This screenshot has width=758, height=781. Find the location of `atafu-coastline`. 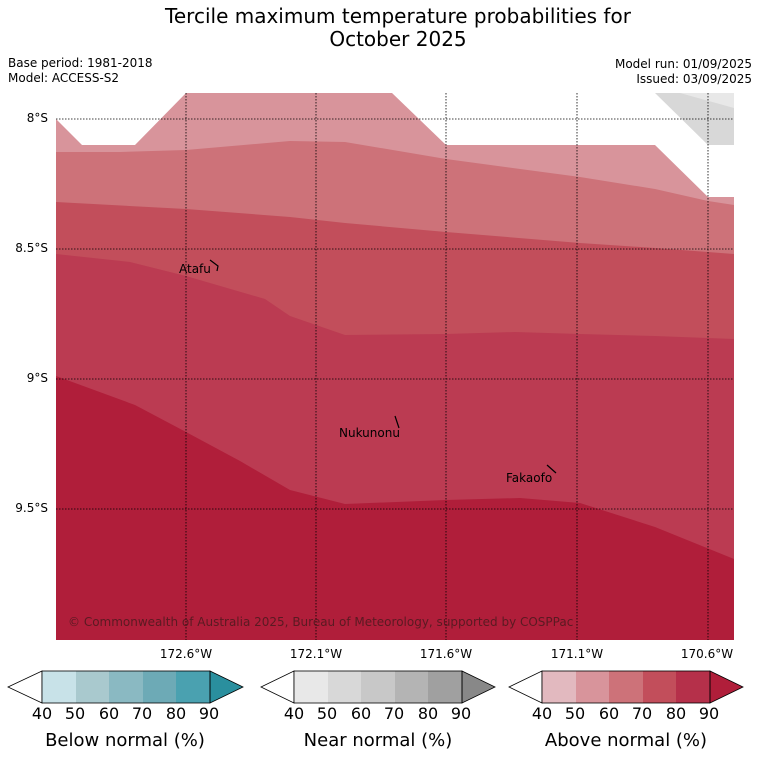

atafu-coastline is located at coordinates (214, 265).